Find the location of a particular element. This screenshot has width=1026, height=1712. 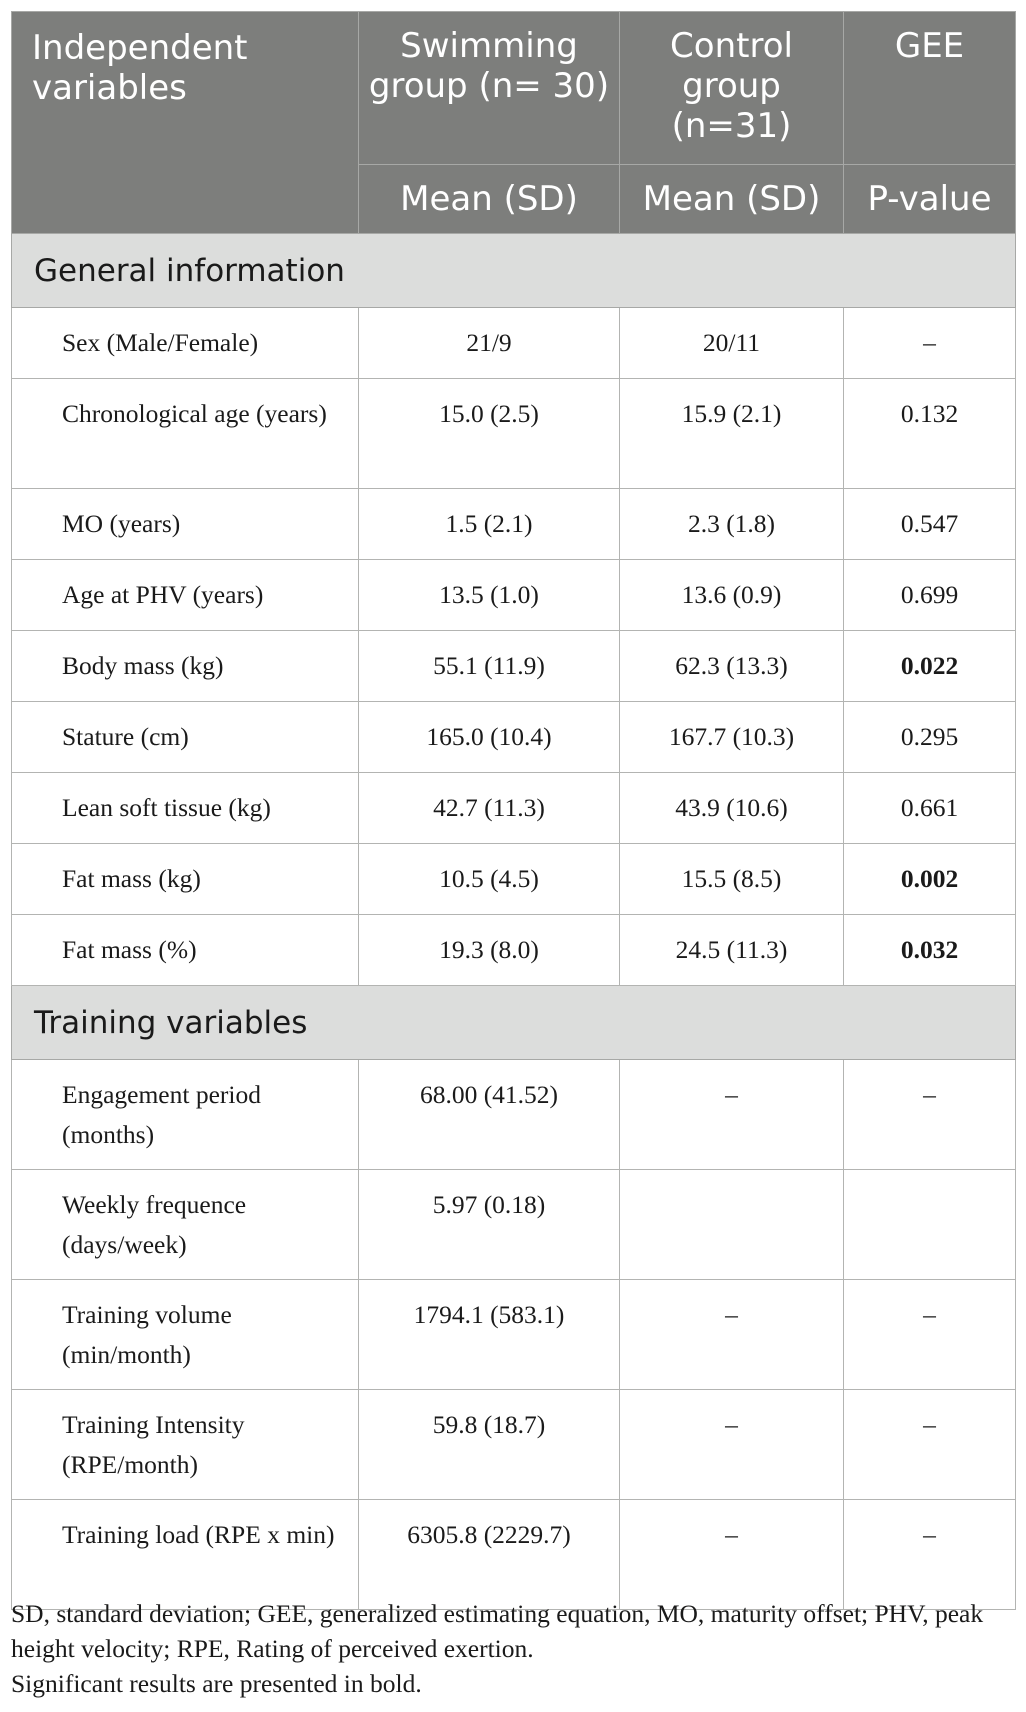

header-swimming-group: Swimming group (n= 30) is located at coordinates (489, 88).